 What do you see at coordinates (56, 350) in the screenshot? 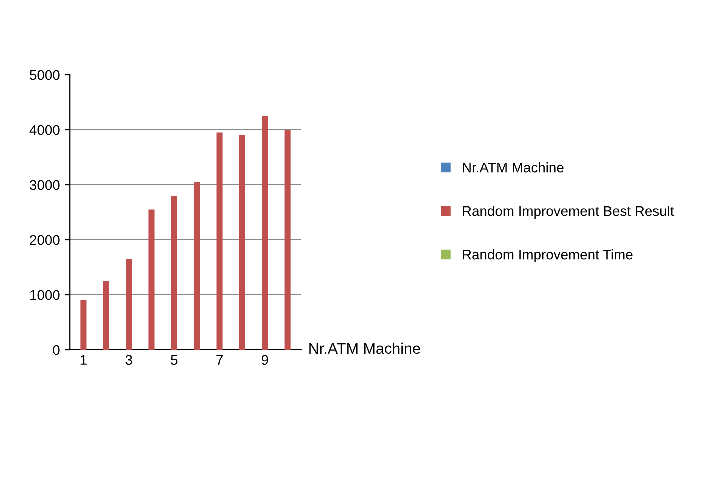
I see `y-tick-label: 0` at bounding box center [56, 350].